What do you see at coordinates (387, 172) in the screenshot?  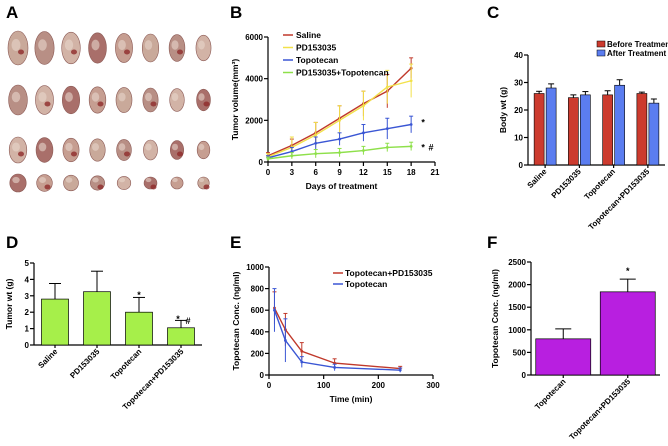 I see `x-tick-label: 15` at bounding box center [387, 172].